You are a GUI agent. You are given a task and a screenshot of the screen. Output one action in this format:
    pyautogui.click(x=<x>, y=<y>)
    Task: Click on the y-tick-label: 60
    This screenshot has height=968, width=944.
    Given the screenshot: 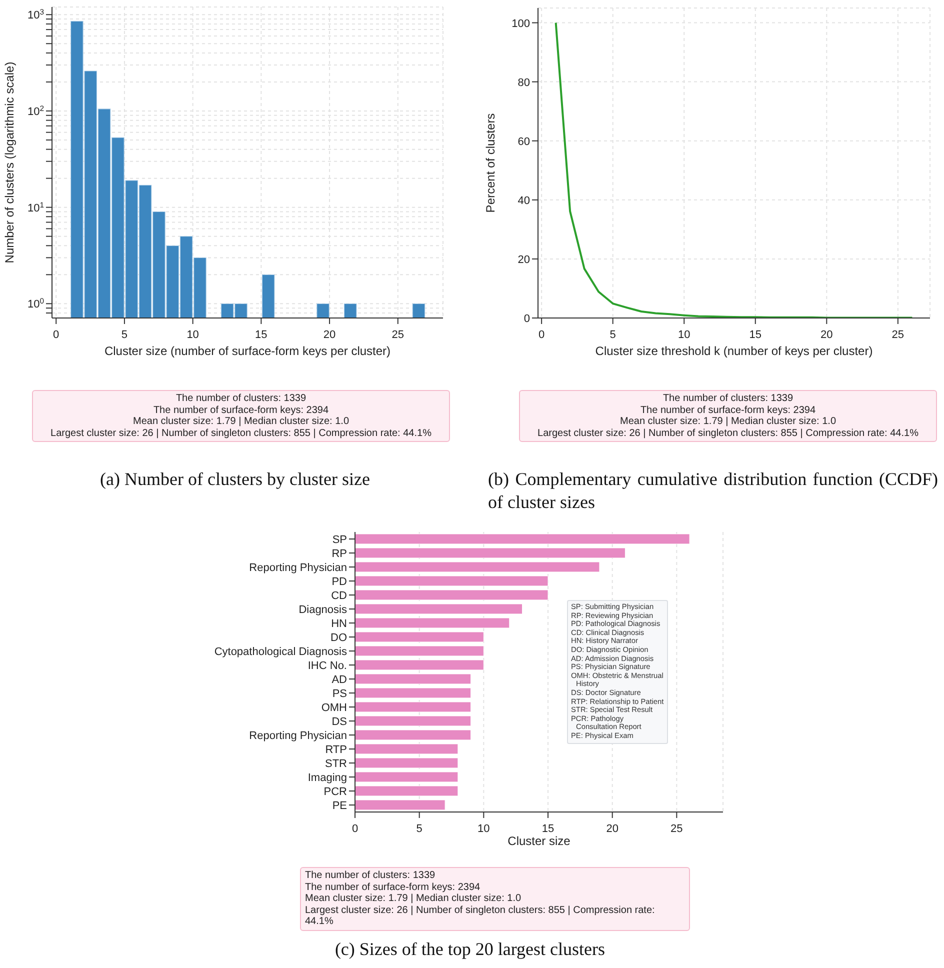 What is the action you would take?
    pyautogui.click(x=524, y=142)
    